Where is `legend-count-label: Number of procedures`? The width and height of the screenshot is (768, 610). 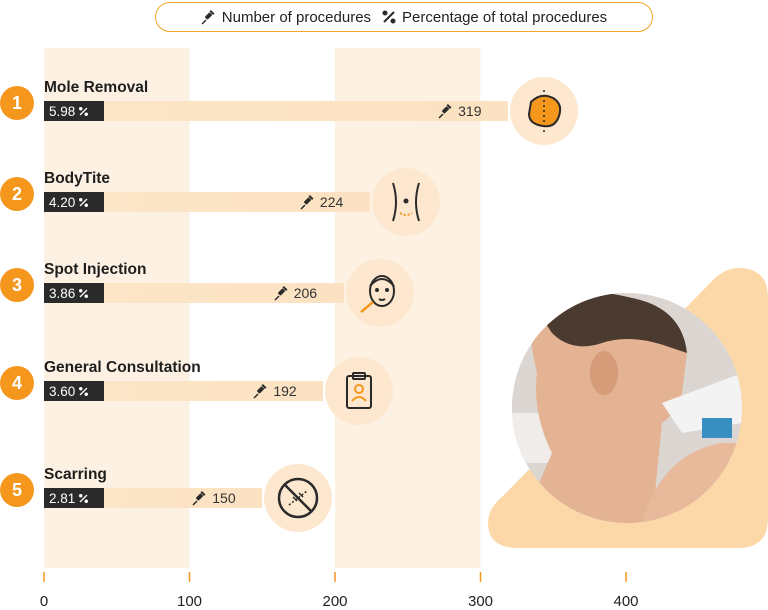 legend-count-label: Number of procedures is located at coordinates (296, 17).